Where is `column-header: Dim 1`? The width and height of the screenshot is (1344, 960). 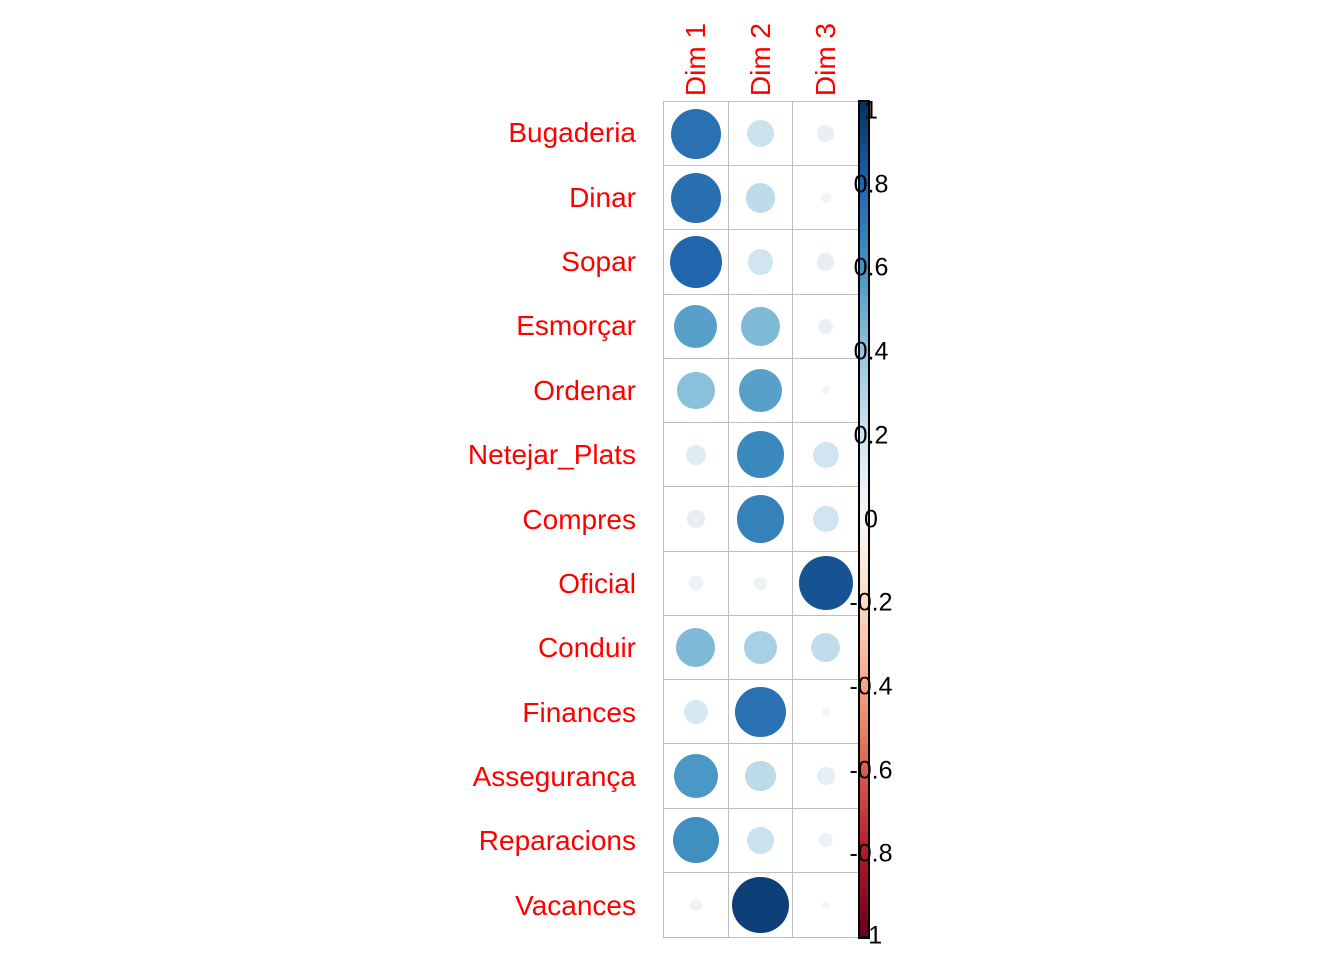 column-header: Dim 1 is located at coordinates (695, 48).